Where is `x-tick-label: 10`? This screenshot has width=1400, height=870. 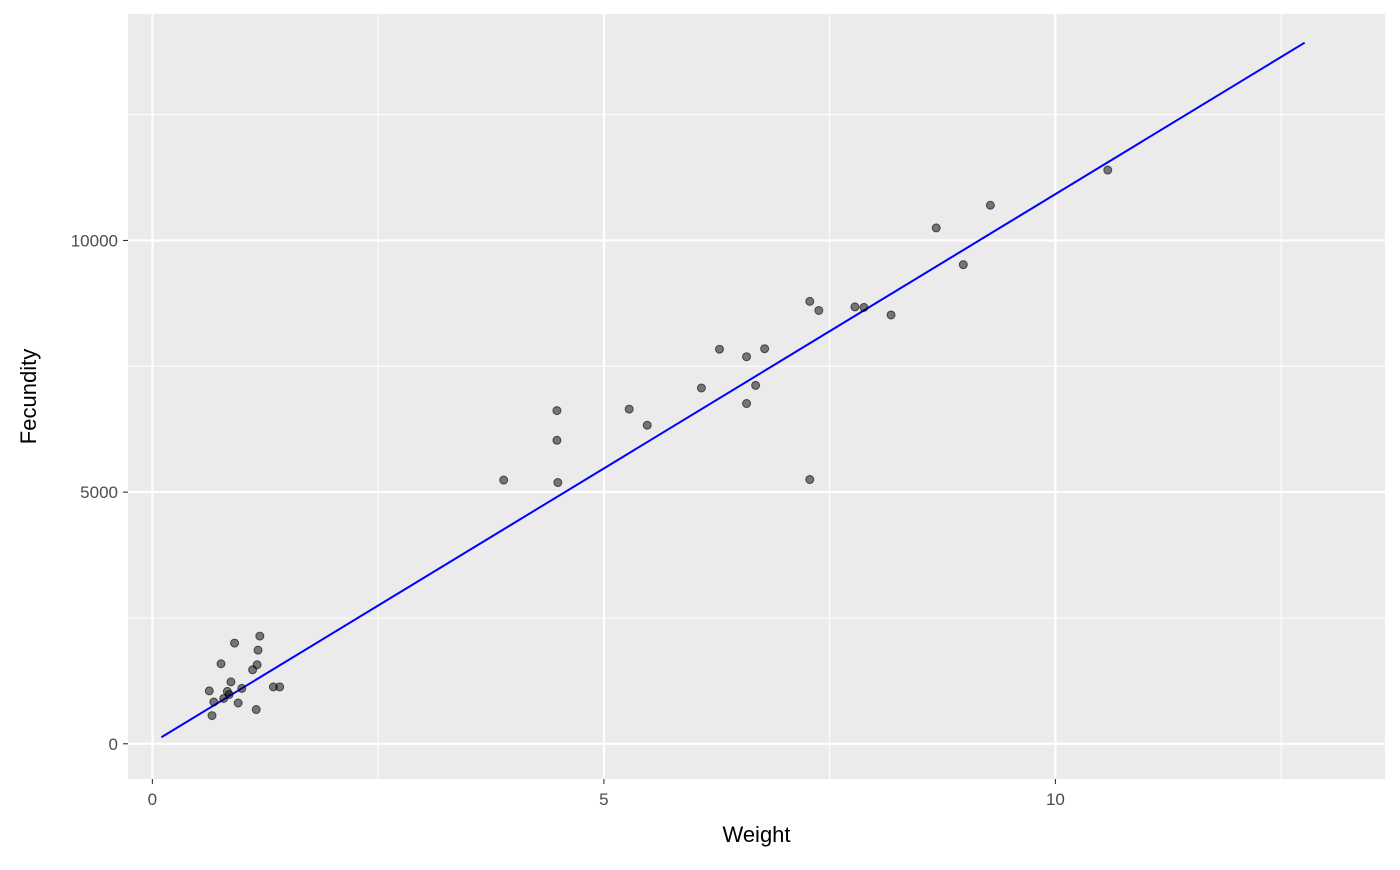 x-tick-label: 10 is located at coordinates (1055, 799).